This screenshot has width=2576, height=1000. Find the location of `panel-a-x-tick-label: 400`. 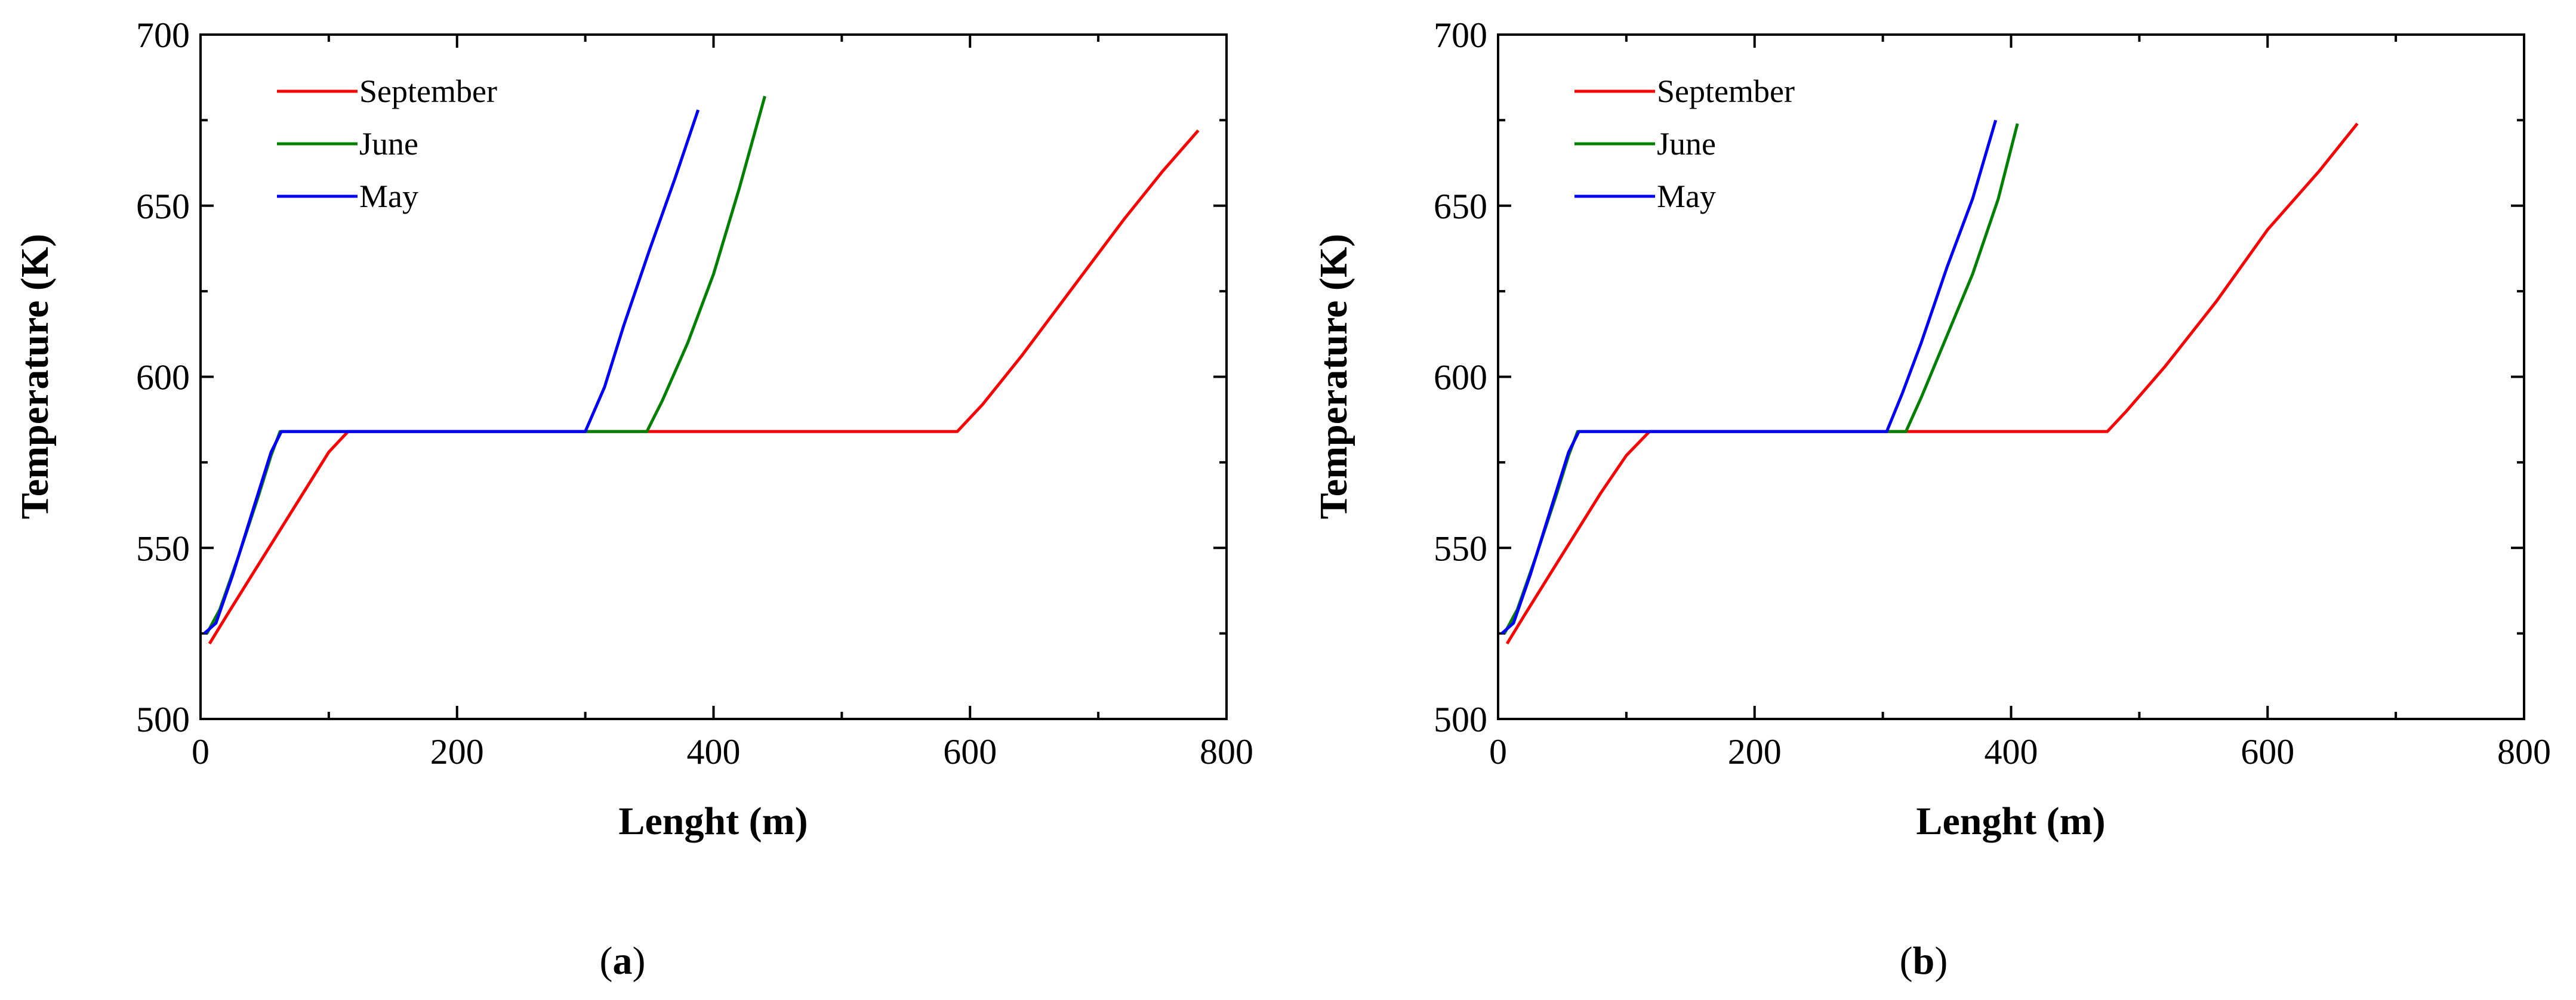

panel-a-x-tick-label: 400 is located at coordinates (714, 751).